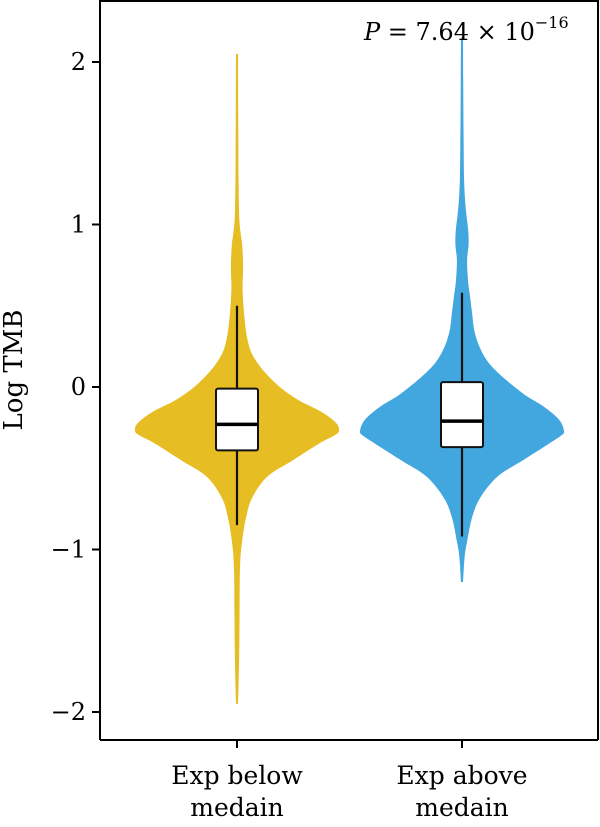  Describe the element at coordinates (349, 781) in the screenshot. I see `x-ticks: Exp below medain Exp above medain` at that location.